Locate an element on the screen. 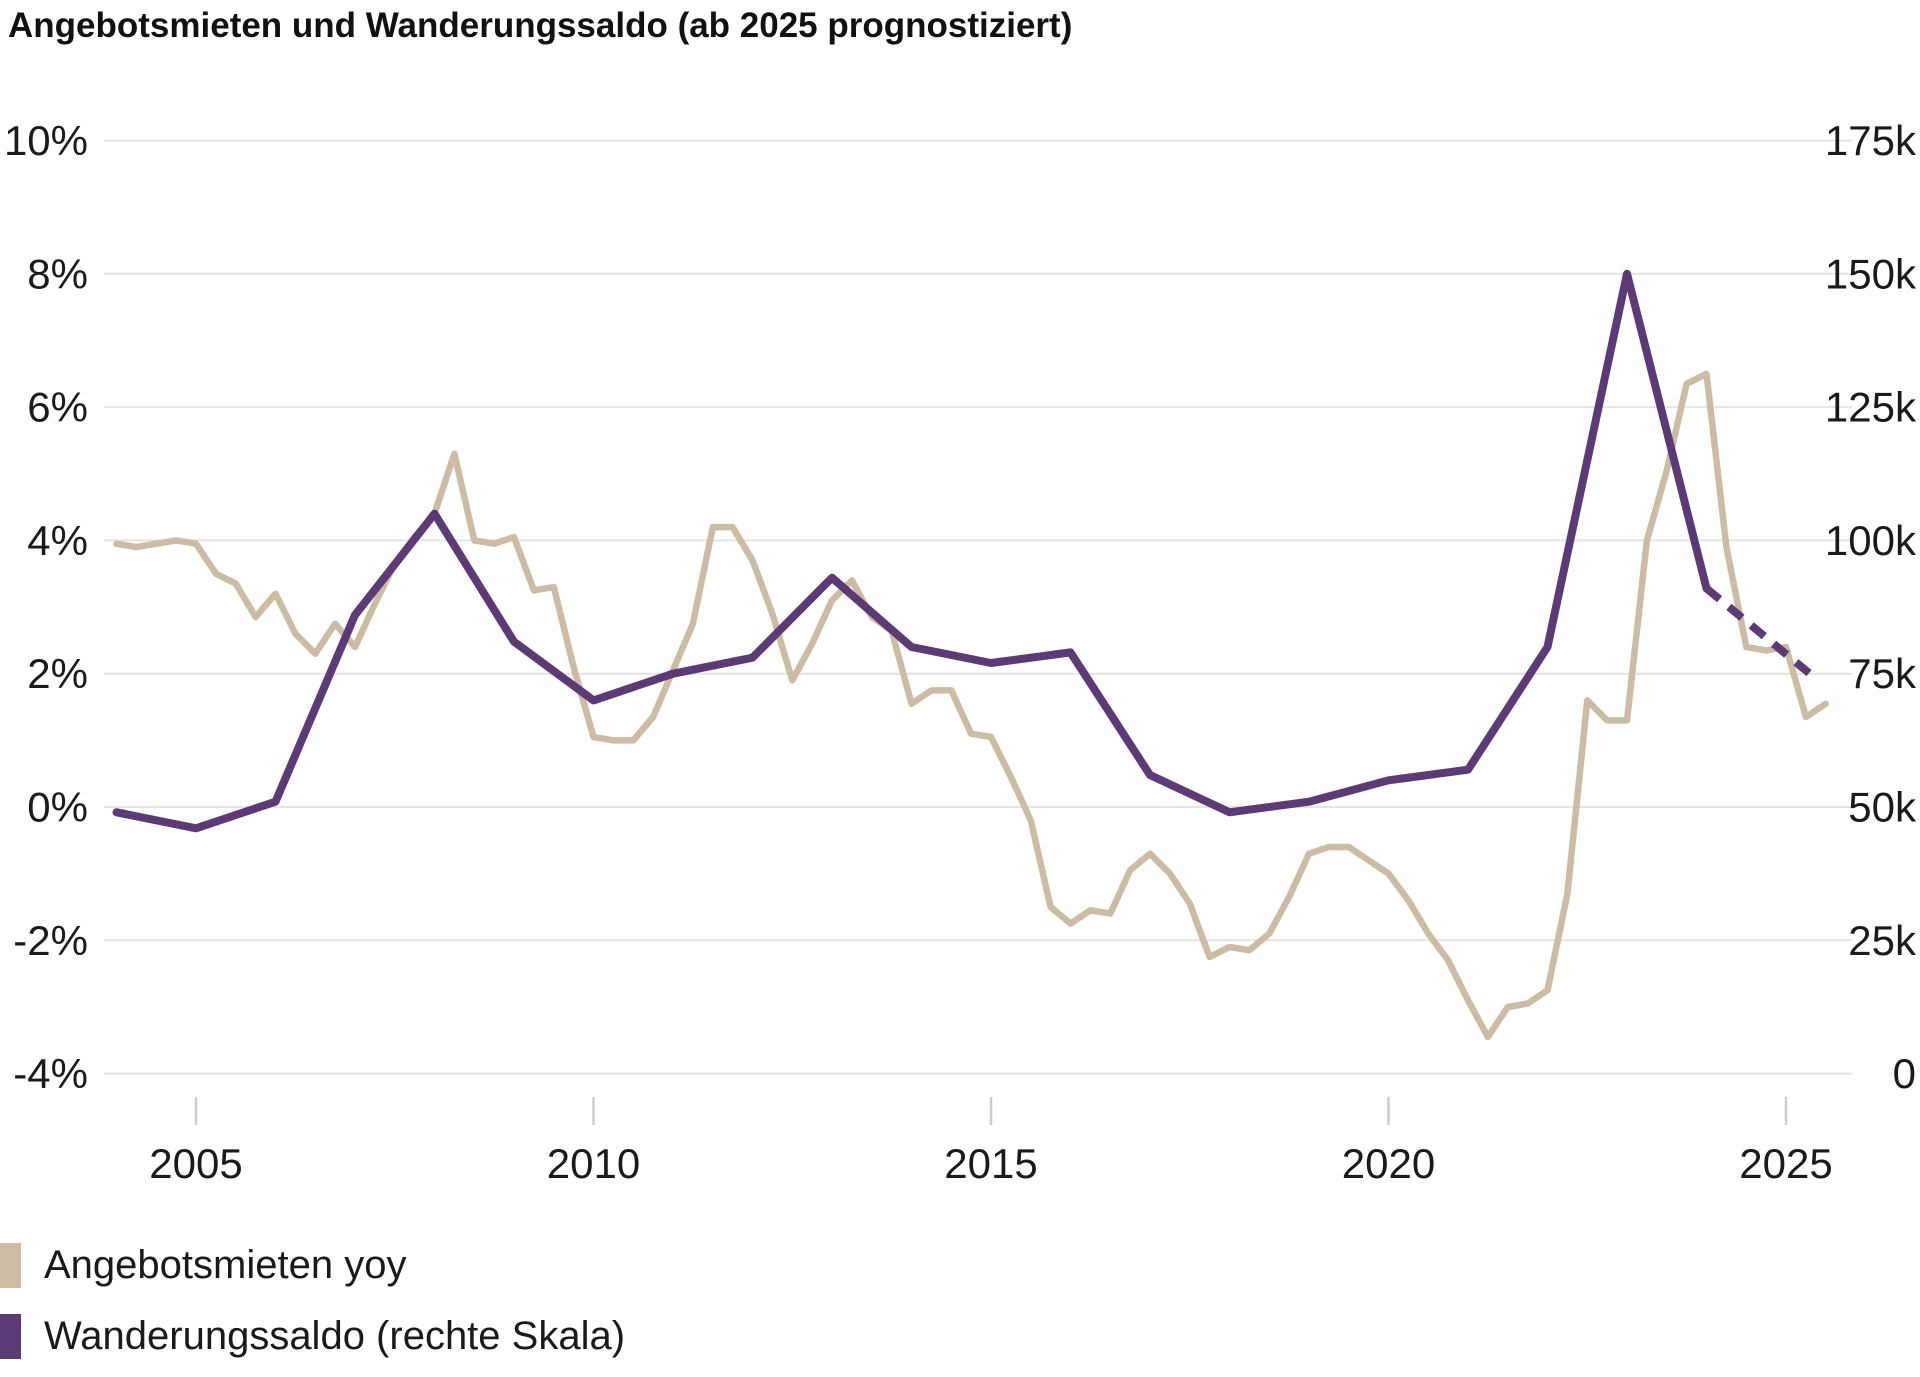 This screenshot has height=1377, width=1920. right-axis-label: 50k is located at coordinates (1882, 807).